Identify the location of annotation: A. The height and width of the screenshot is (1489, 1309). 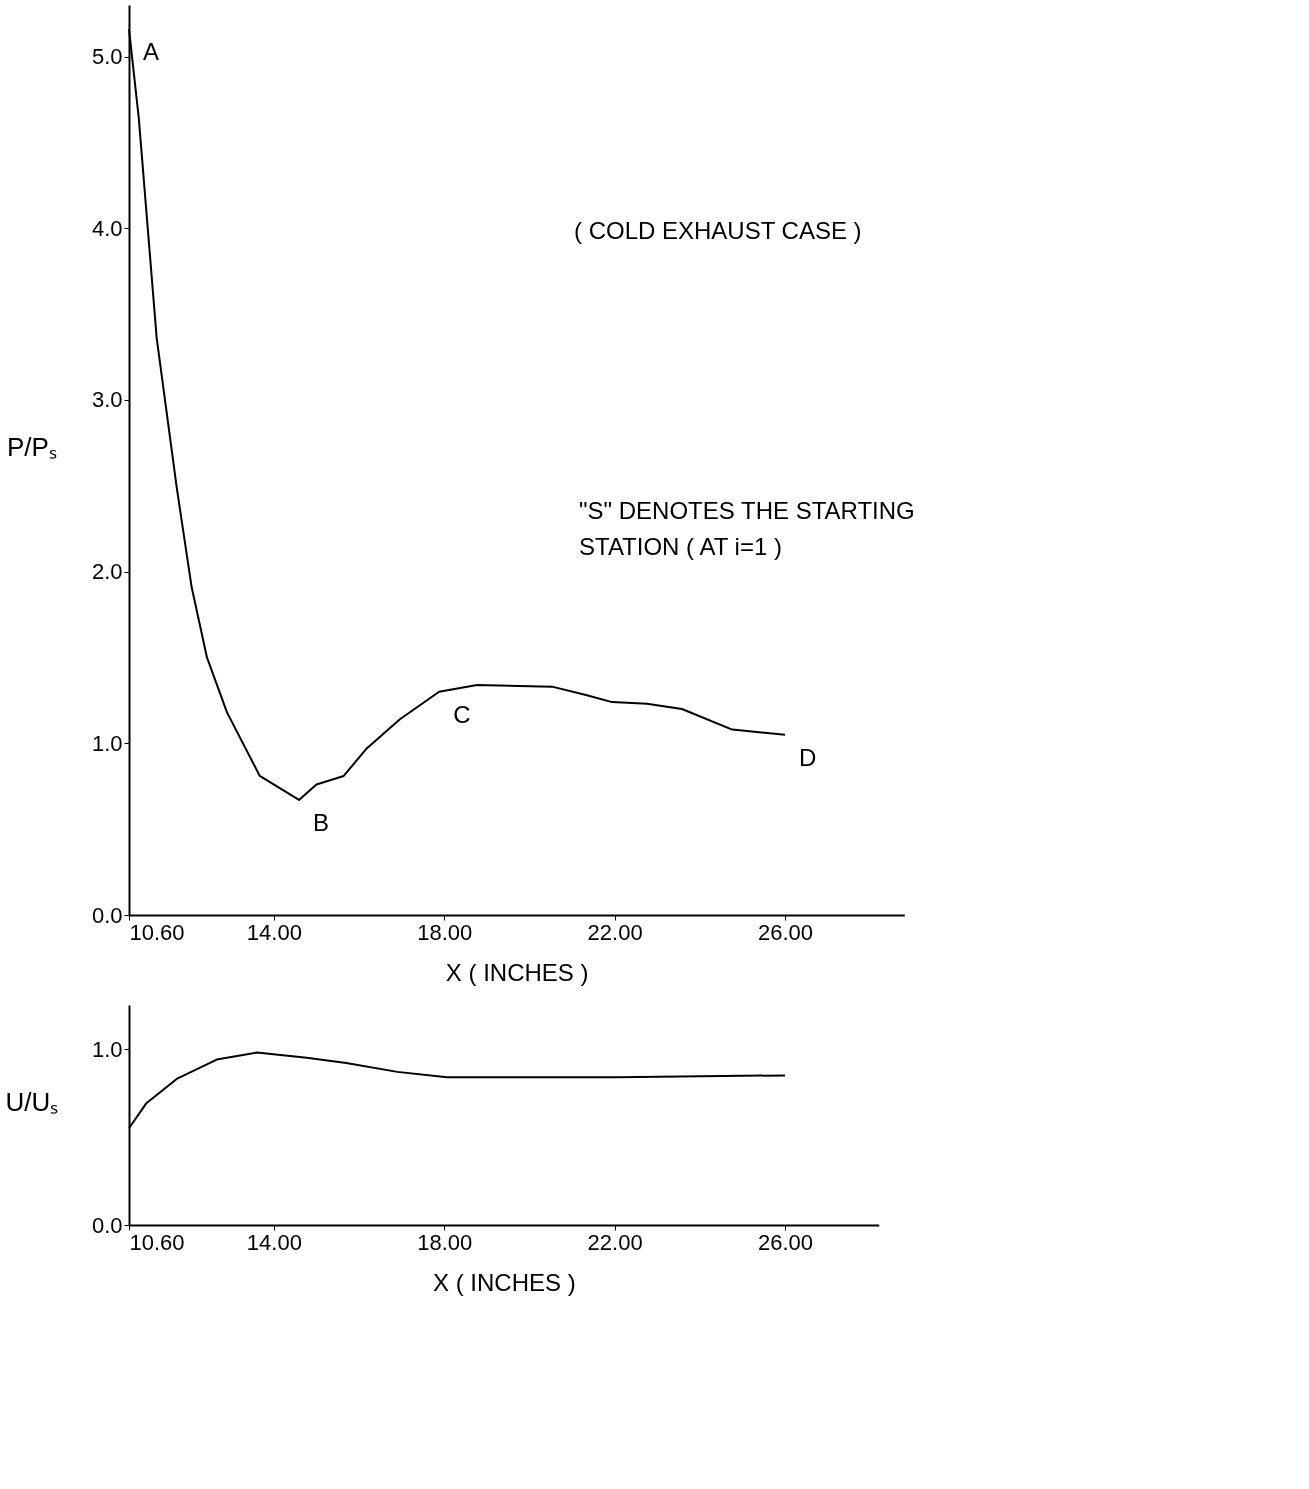
(151, 52).